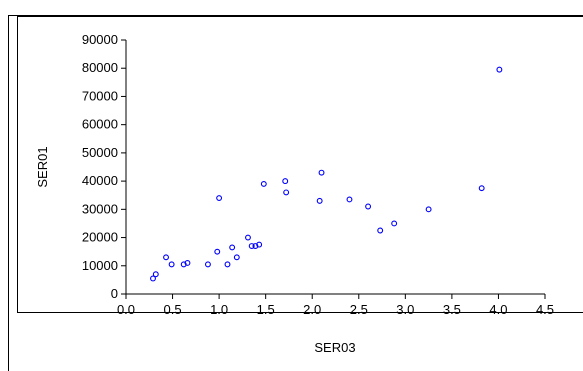 This screenshot has width=583, height=371. What do you see at coordinates (100, 124) in the screenshot?
I see `y-tick-label: 60000` at bounding box center [100, 124].